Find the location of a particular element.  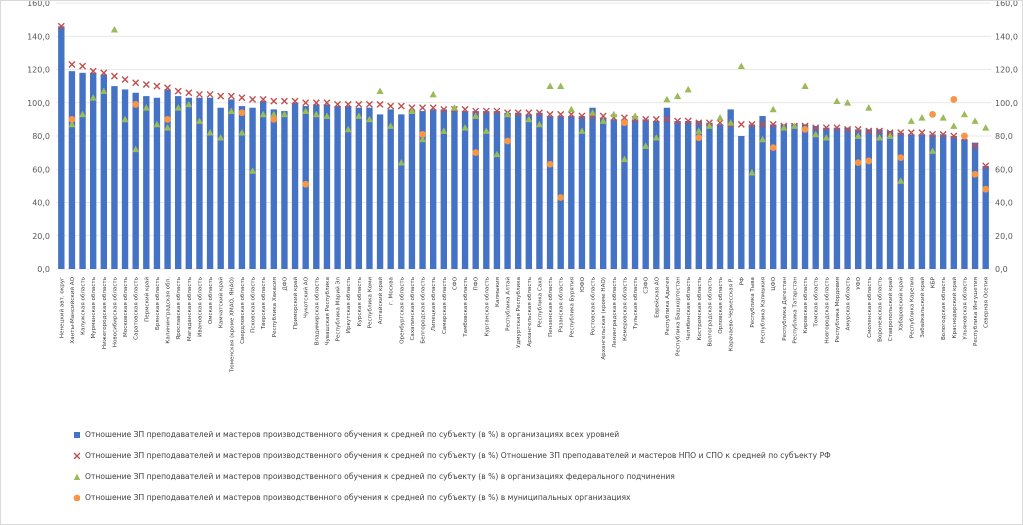

x-tick-label: Ставропольский край is located at coordinates (890, 309).